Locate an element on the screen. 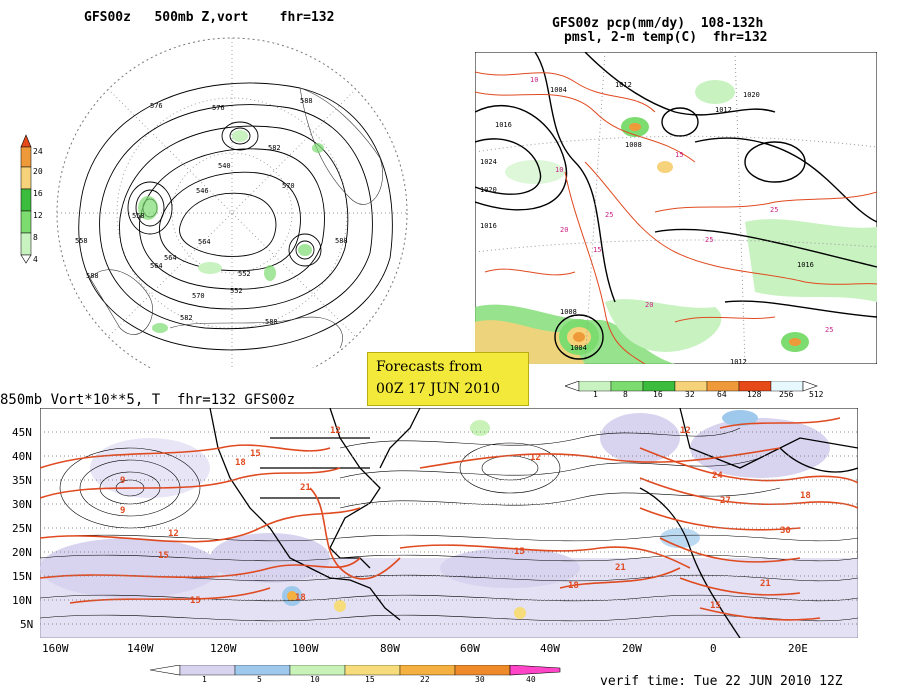 The image size is (900, 700). lat-label: 45N is located at coordinates (22, 432).